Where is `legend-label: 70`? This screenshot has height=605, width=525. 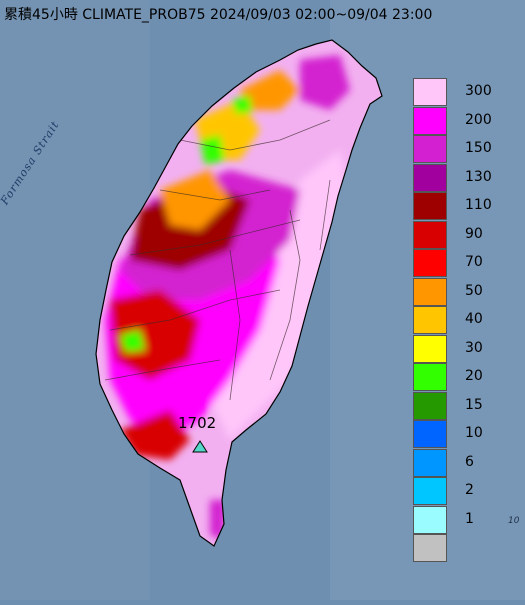
legend-label: 70 is located at coordinates (474, 262).